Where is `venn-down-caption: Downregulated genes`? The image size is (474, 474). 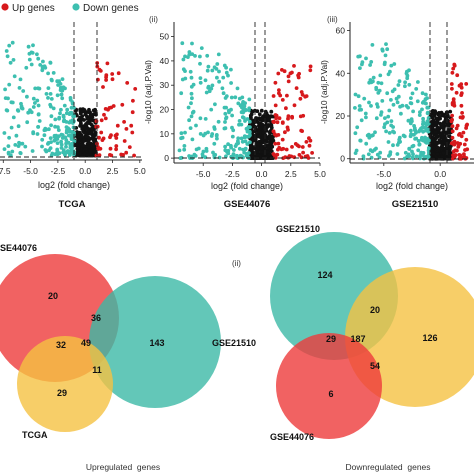
venn-down-caption: Downregulated genes is located at coordinates (387, 467).